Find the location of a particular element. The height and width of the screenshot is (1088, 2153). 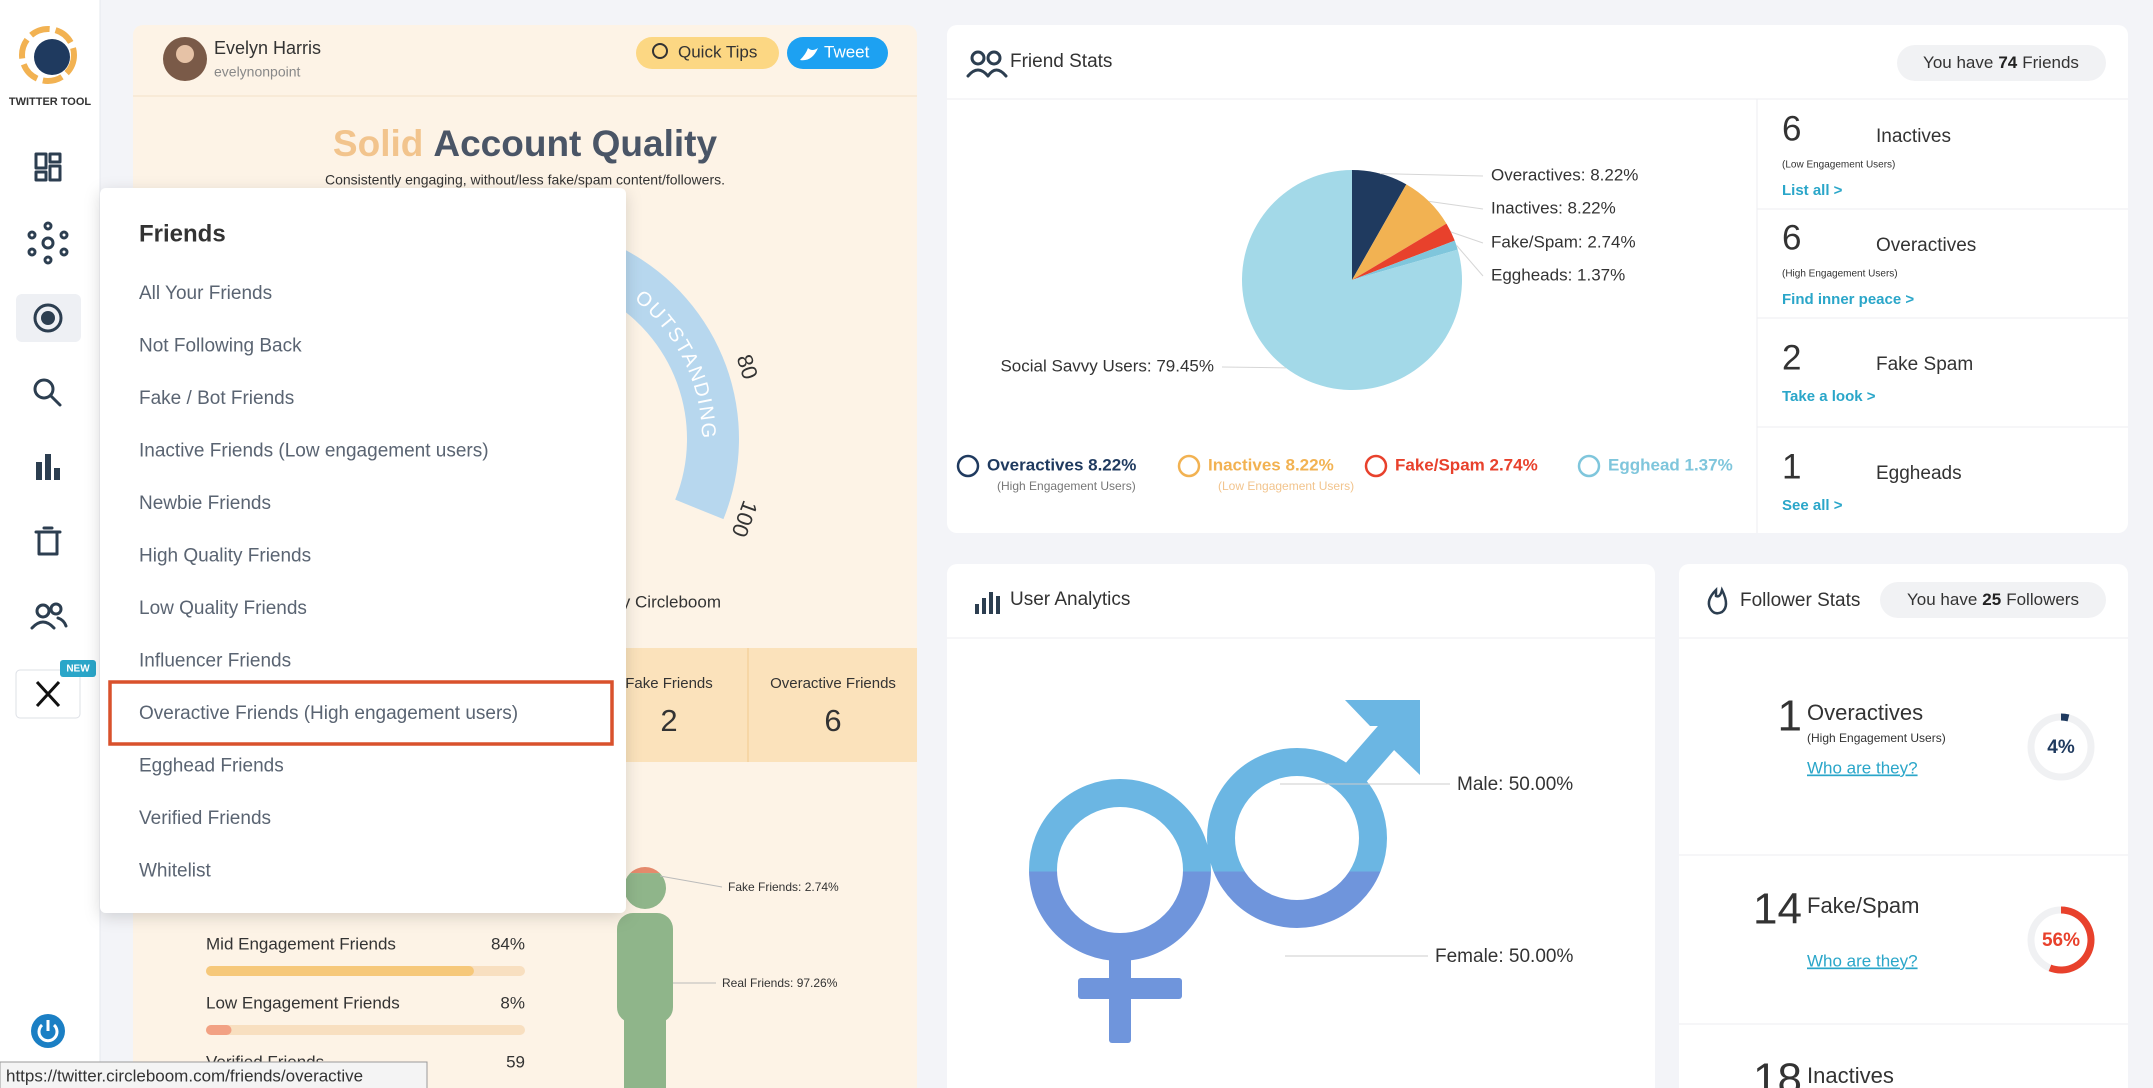

cell-count: 1 is located at coordinates (1791, 466).